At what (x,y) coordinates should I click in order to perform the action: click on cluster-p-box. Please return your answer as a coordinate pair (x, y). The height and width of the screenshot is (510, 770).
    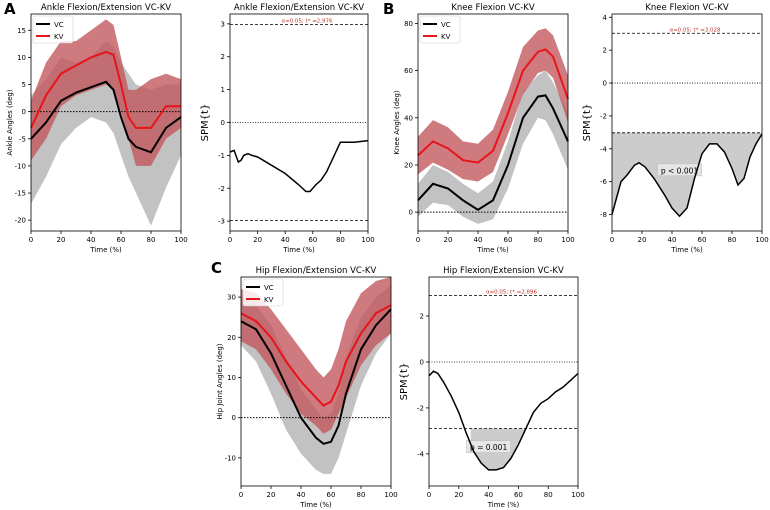
    Looking at the image, I should click on (679, 170).